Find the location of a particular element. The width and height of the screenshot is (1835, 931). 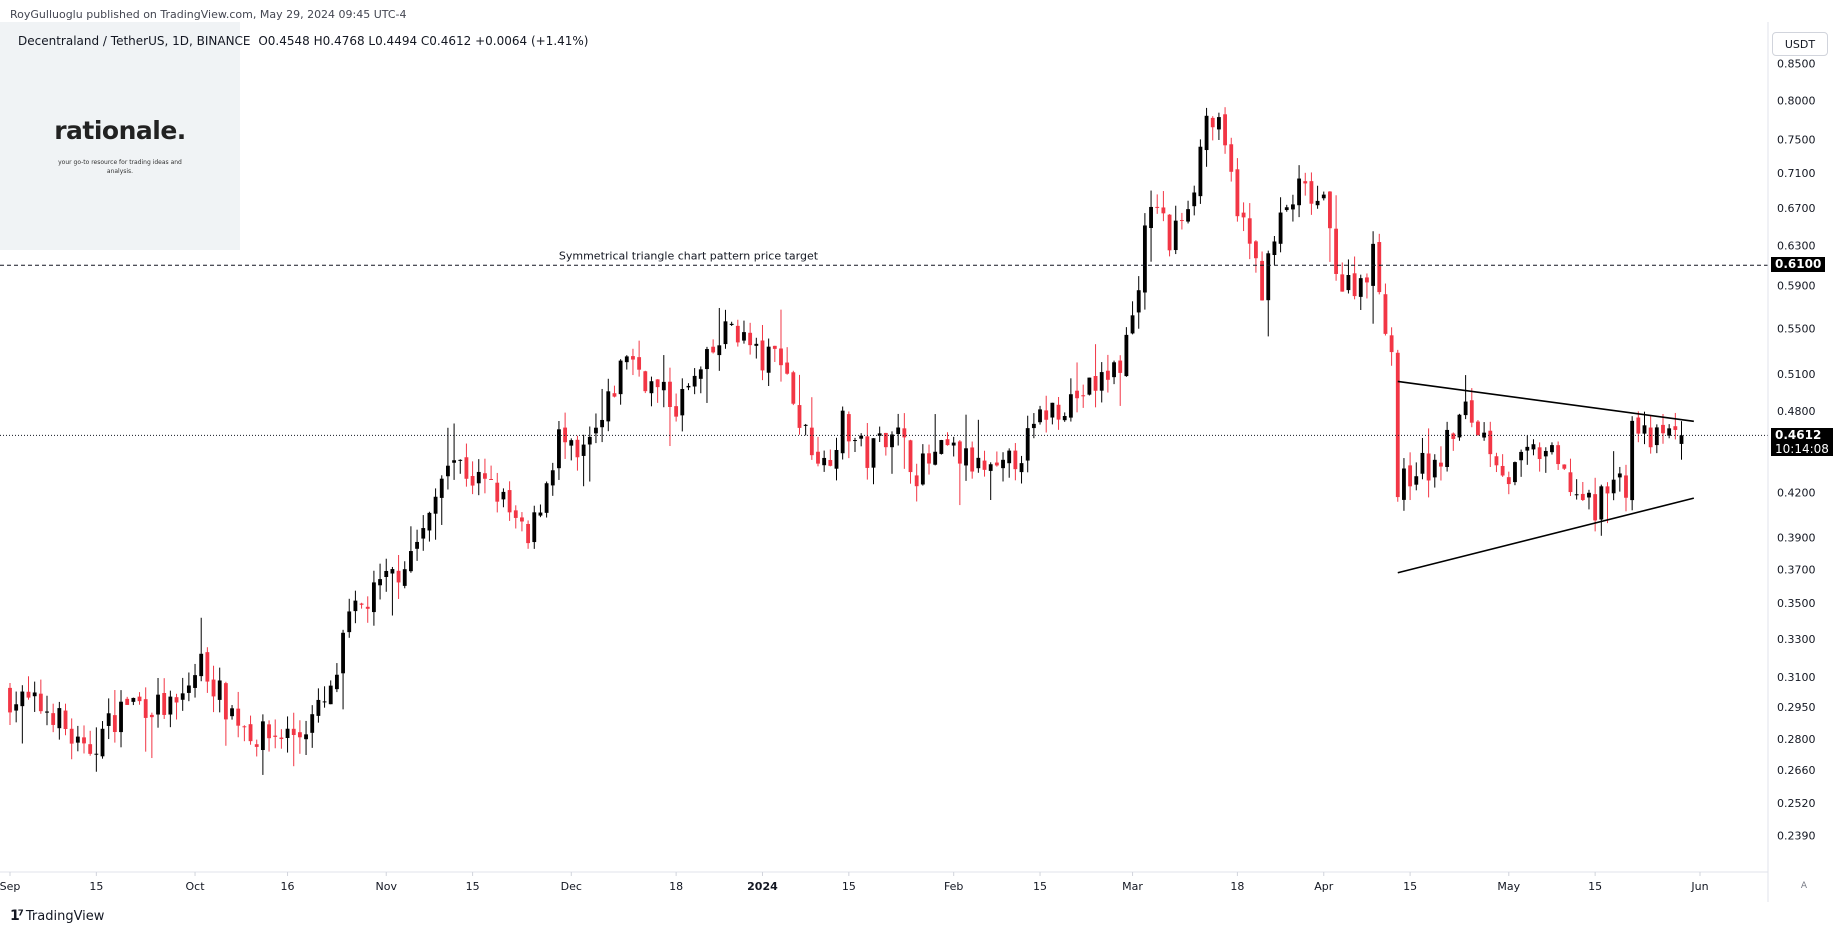

time-tick-label: Dec is located at coordinates (571, 886).